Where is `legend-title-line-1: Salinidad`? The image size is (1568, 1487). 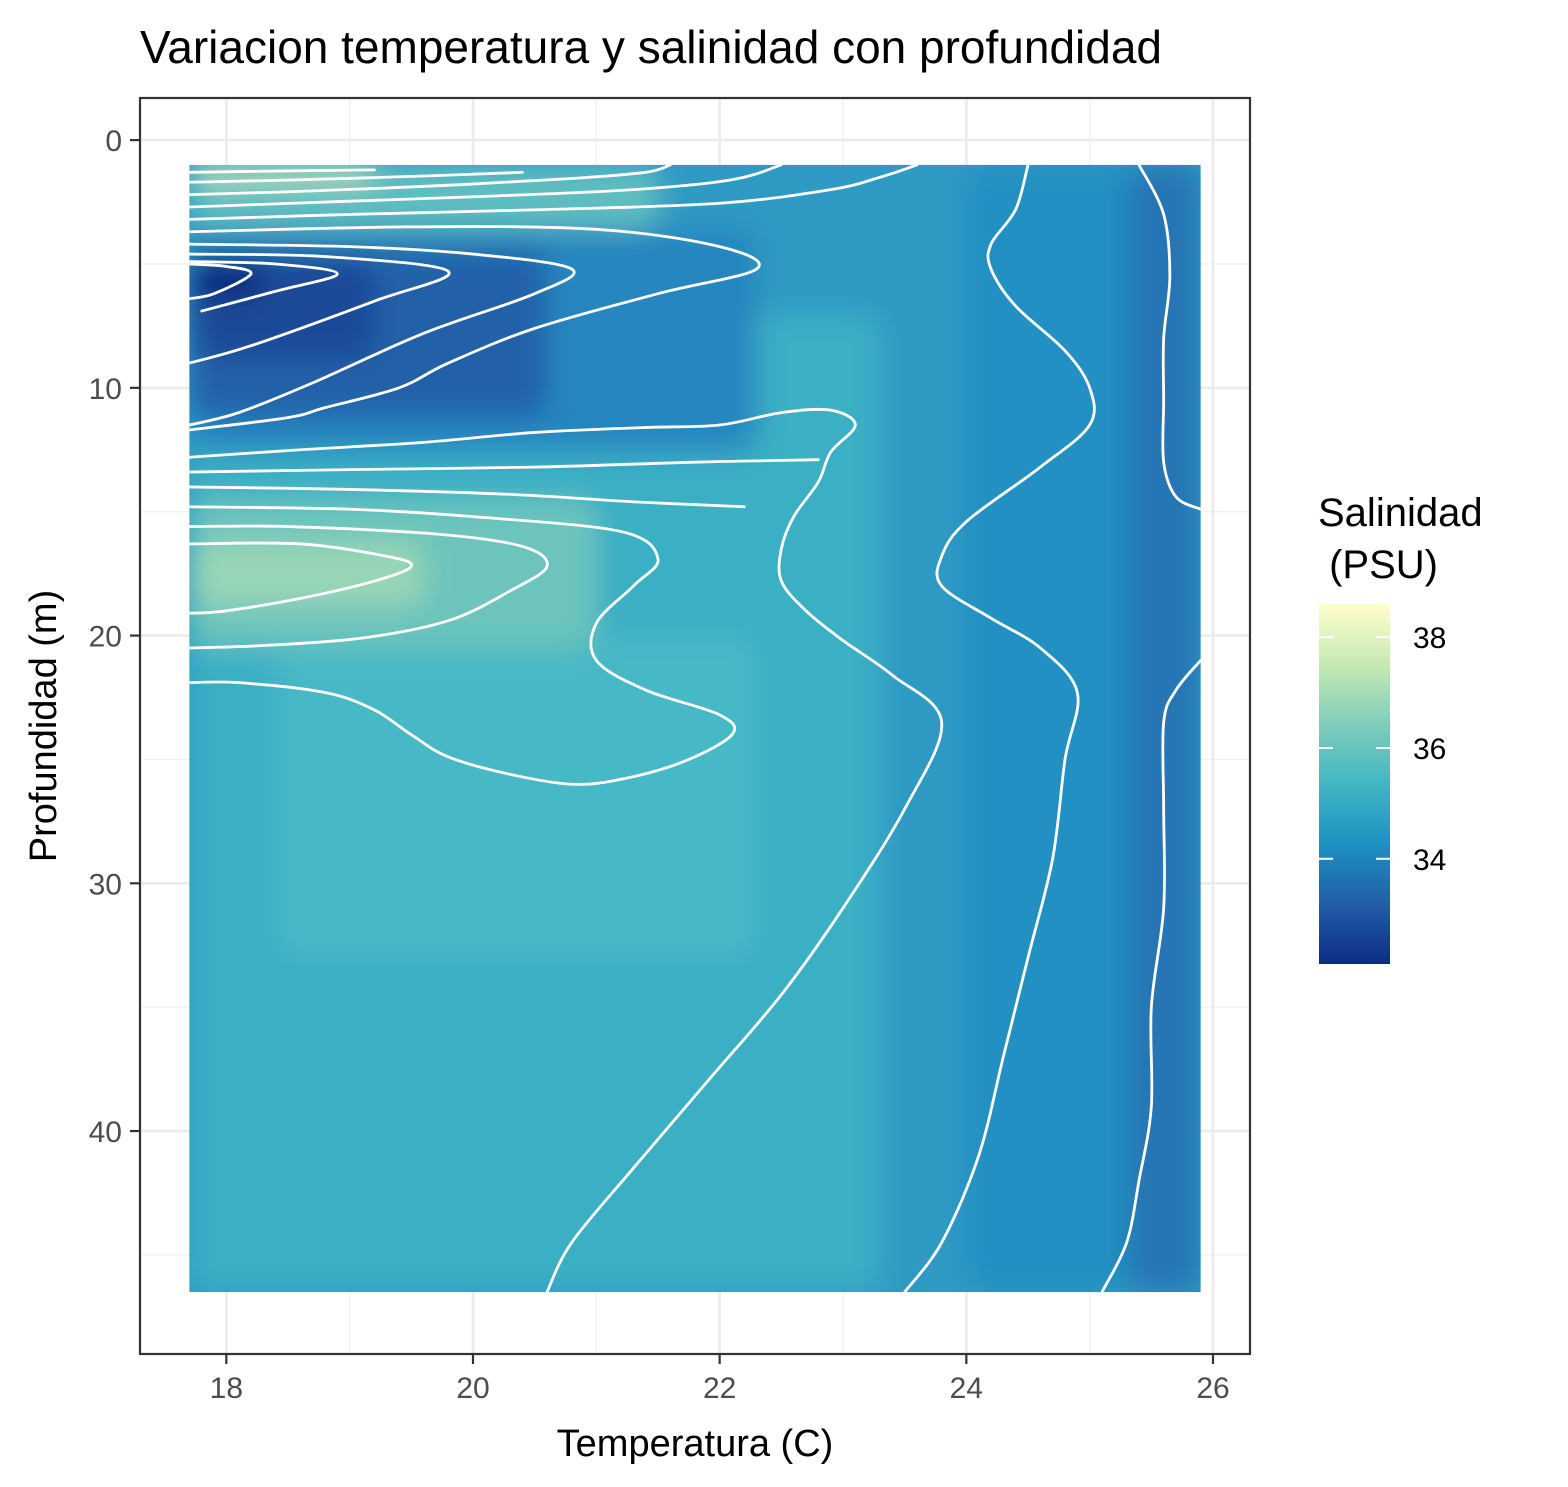 legend-title-line-1: Salinidad is located at coordinates (1400, 513).